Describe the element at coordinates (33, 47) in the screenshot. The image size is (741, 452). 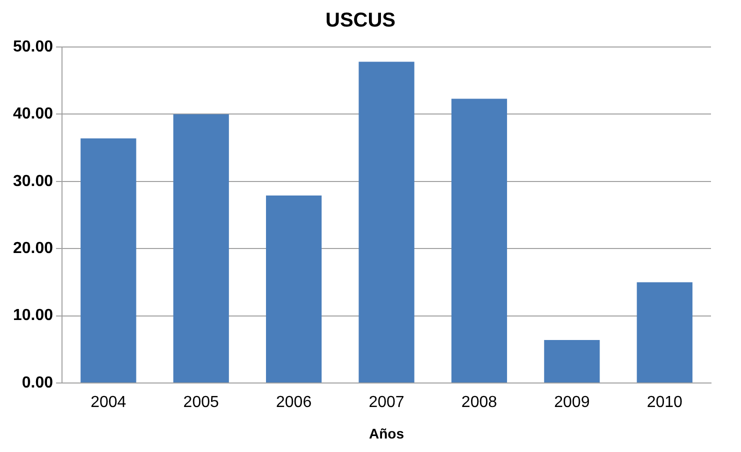
I see `y-tick-label: 50.00` at that location.